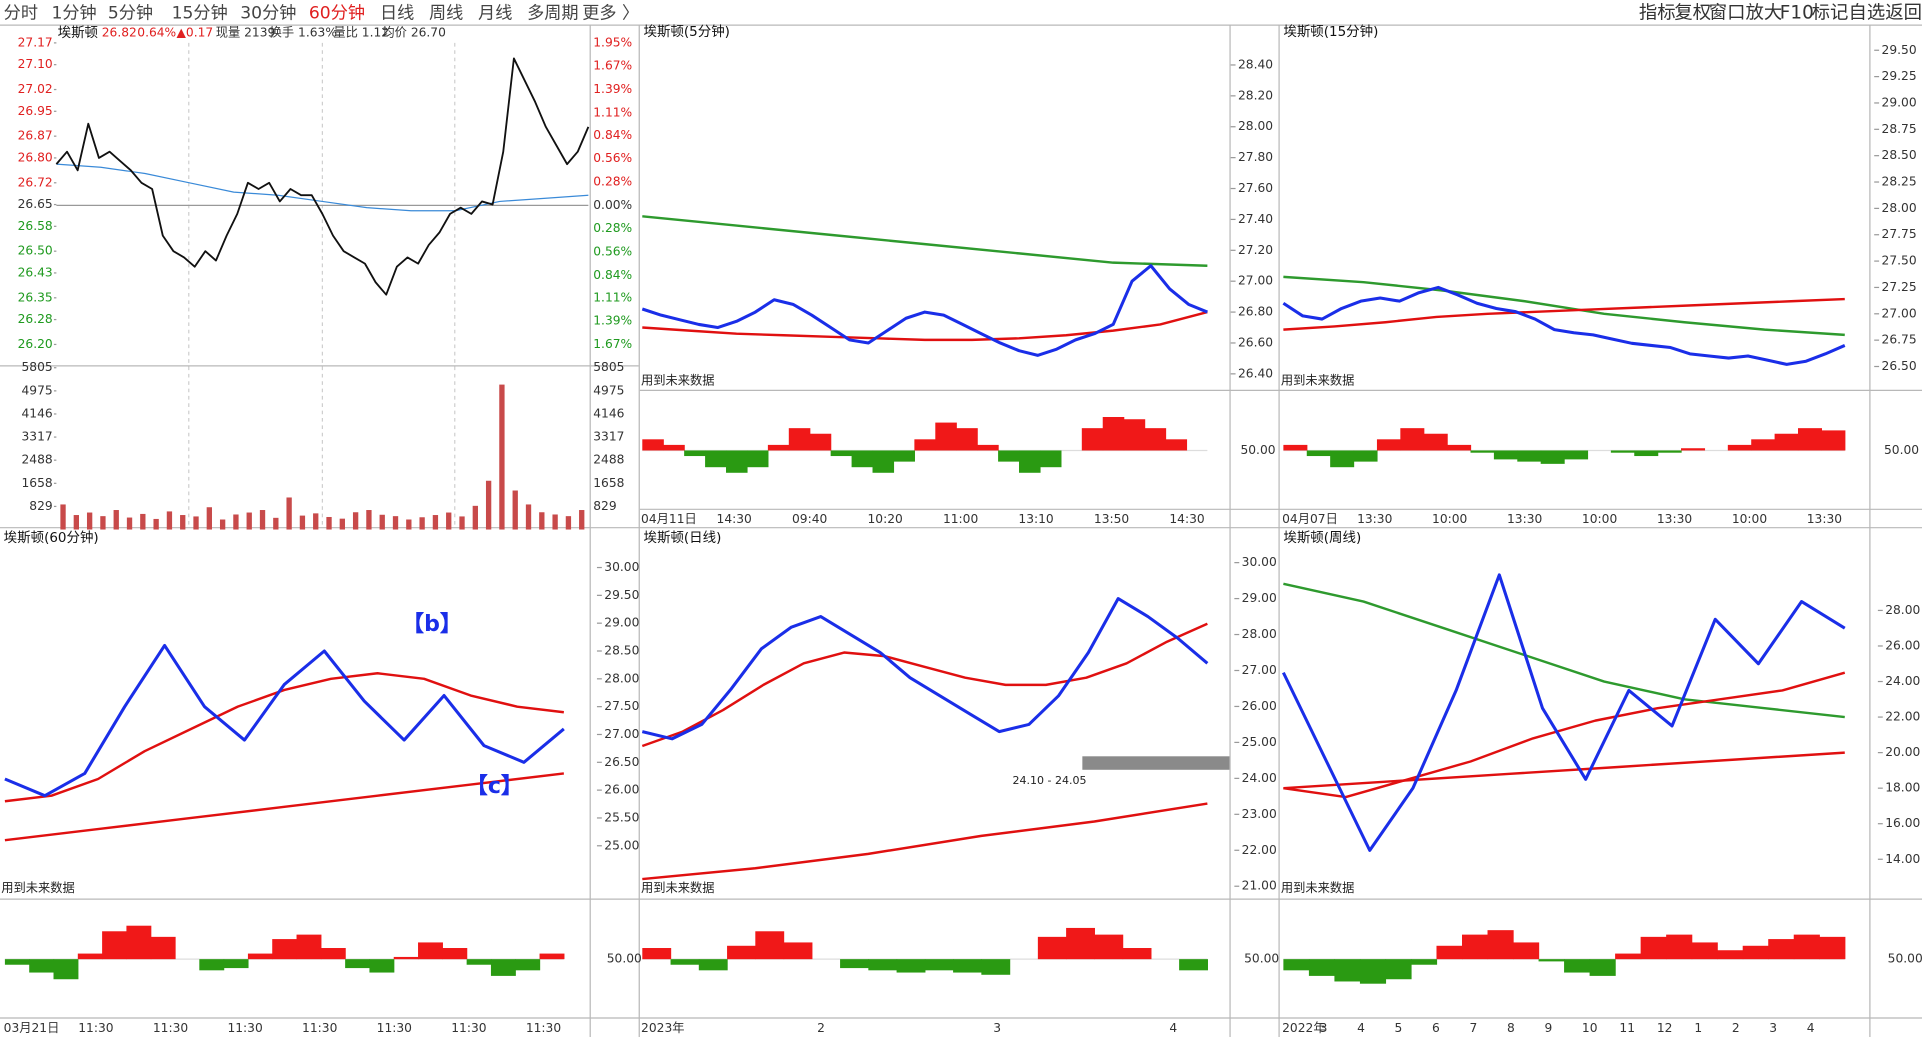 This screenshot has width=1922, height=1037. What do you see at coordinates (170, 1028) in the screenshot?
I see `x-tick-label: 11:30` at bounding box center [170, 1028].